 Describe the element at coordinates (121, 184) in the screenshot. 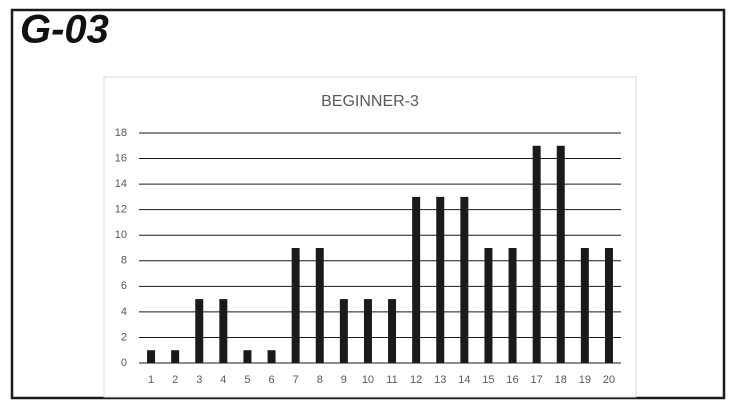

I see `y-tick-label: 14` at that location.